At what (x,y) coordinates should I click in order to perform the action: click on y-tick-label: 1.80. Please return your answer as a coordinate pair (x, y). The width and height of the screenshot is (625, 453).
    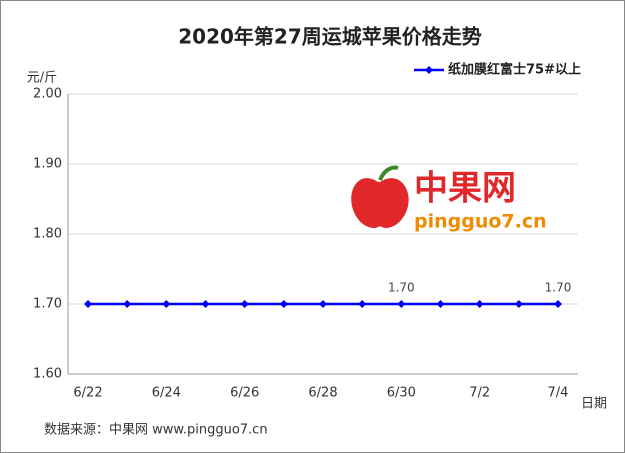
    Looking at the image, I should click on (47, 234).